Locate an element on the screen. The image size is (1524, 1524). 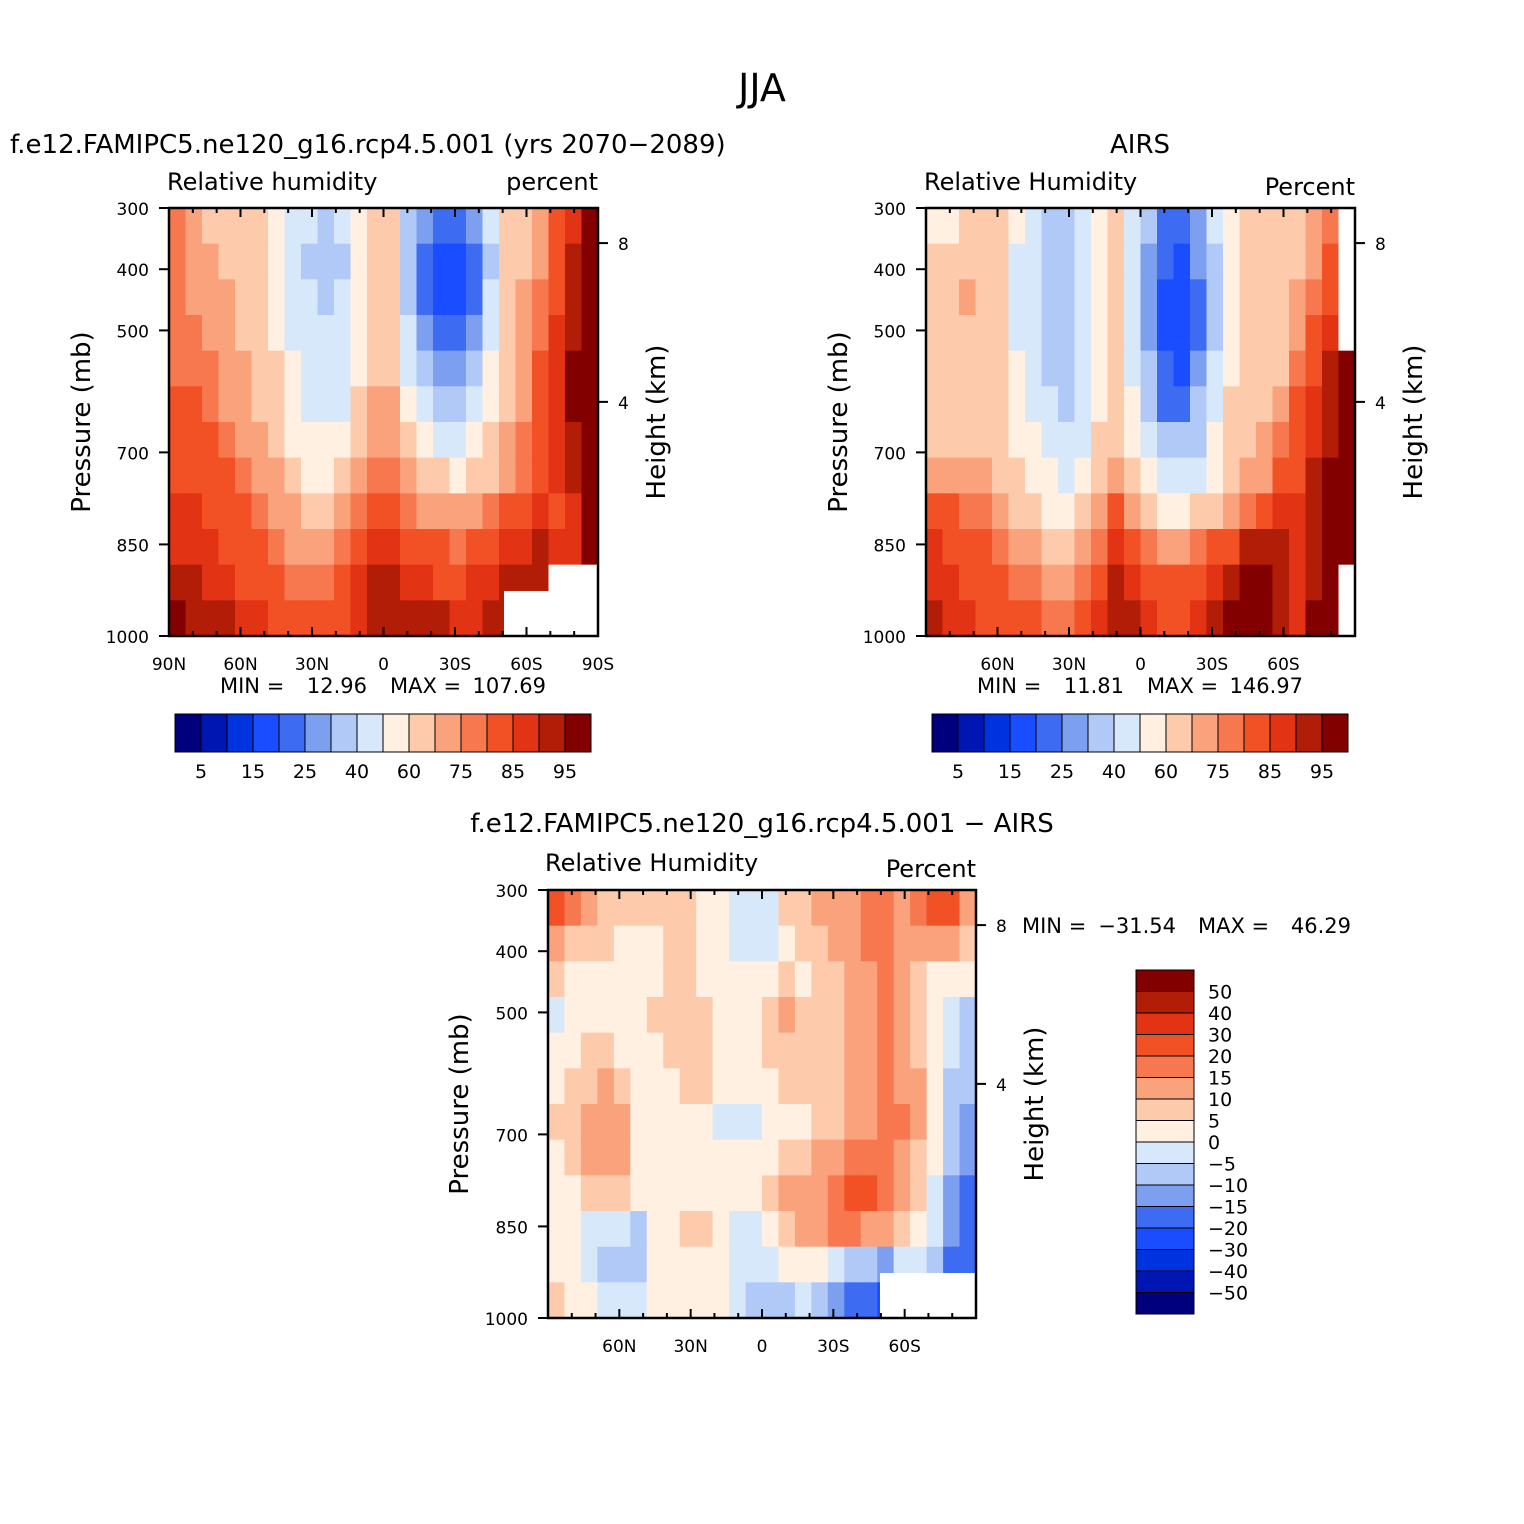
x-tick-label: 0 is located at coordinates (1140, 665).